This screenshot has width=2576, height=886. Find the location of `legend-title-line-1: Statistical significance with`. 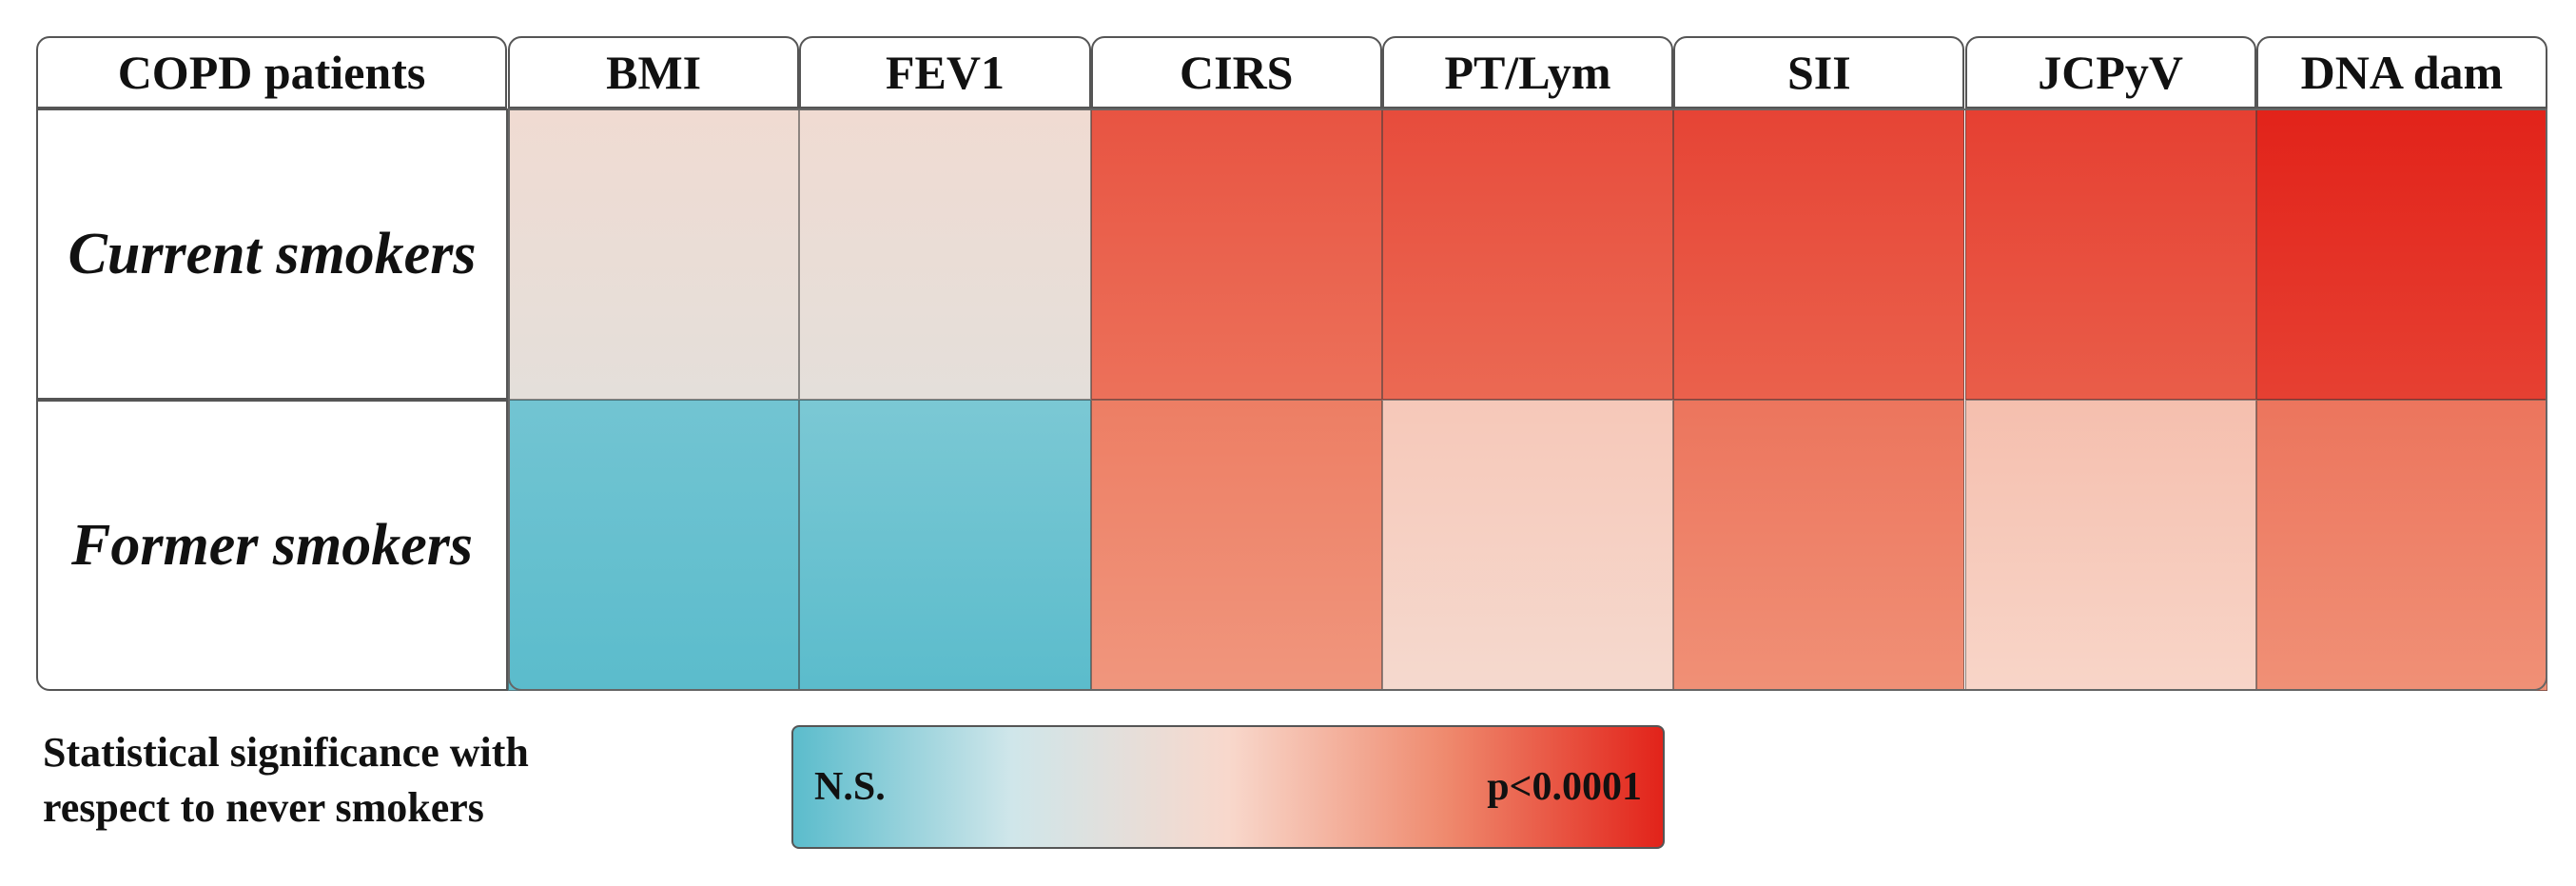

legend-title-line-1: Statistical significance with is located at coordinates (286, 752).